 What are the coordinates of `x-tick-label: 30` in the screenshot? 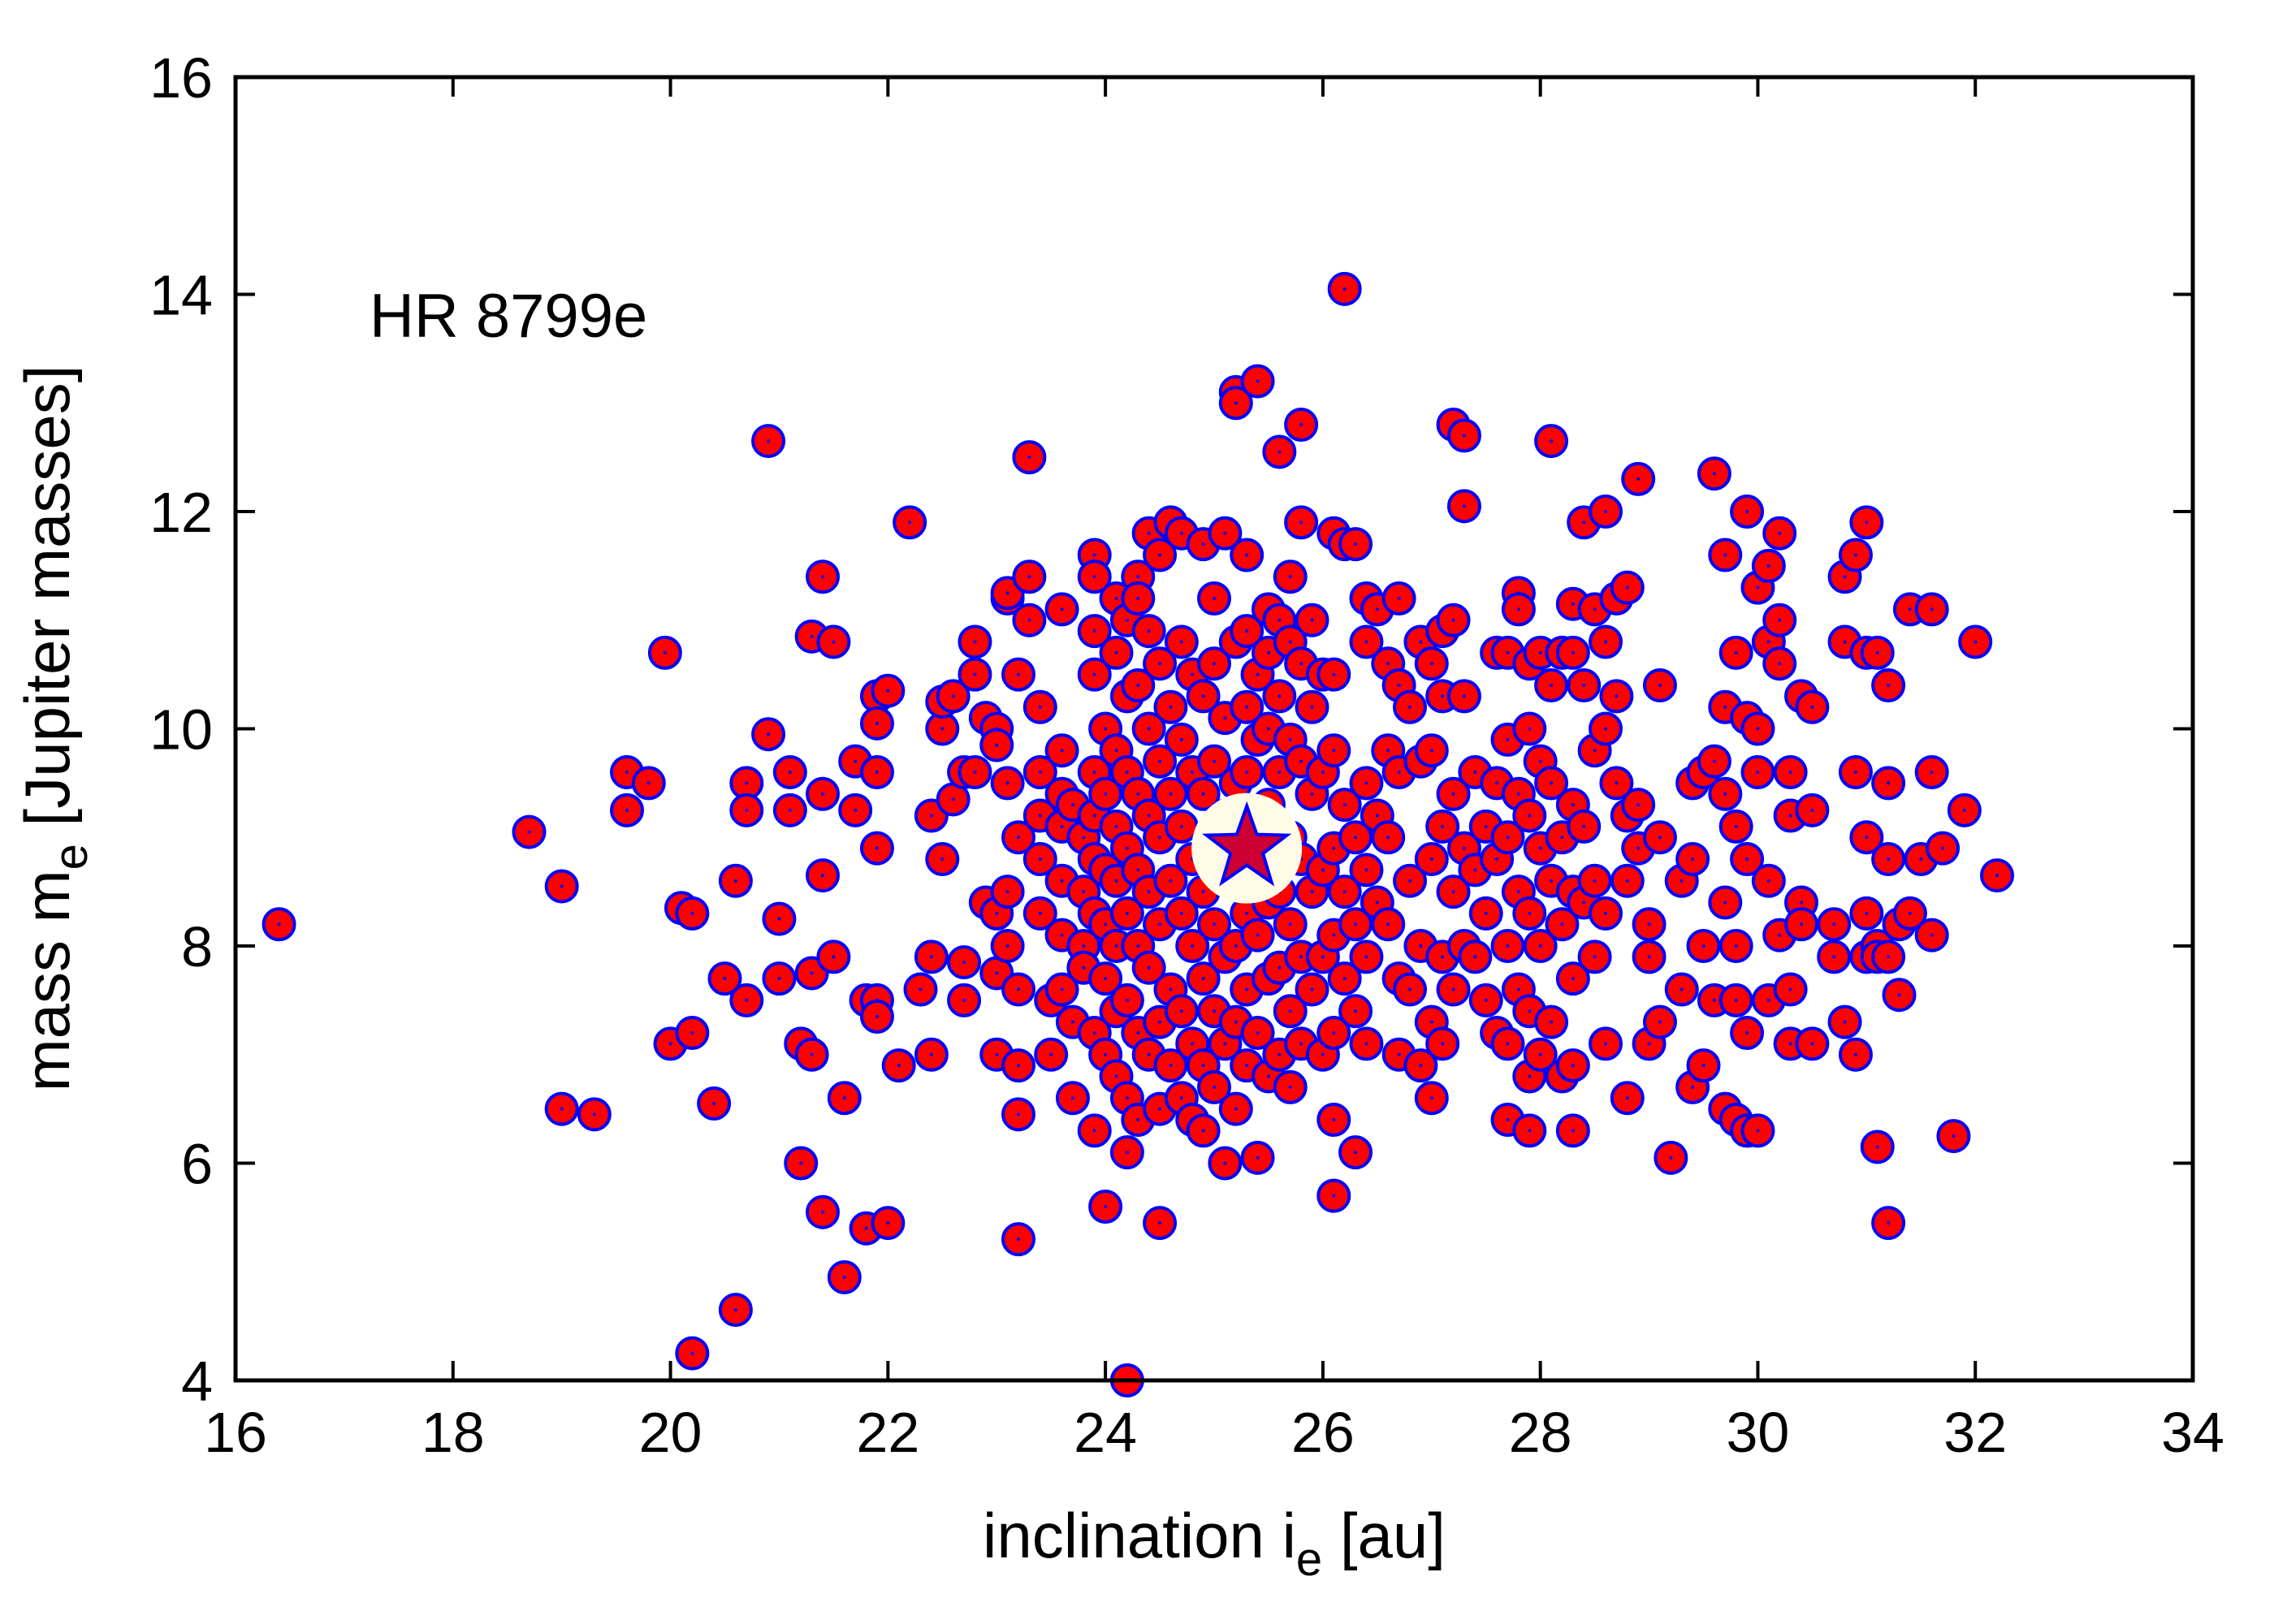 It's located at (1758, 1433).